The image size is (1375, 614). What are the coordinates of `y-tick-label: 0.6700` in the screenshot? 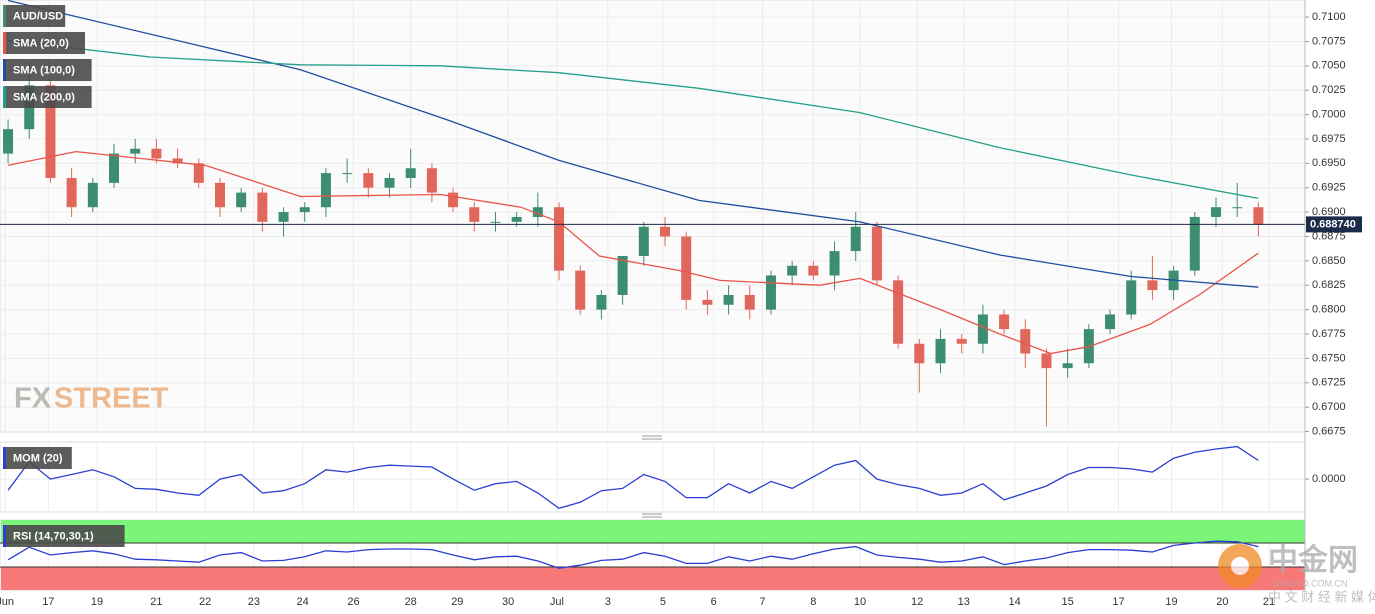 It's located at (1329, 407).